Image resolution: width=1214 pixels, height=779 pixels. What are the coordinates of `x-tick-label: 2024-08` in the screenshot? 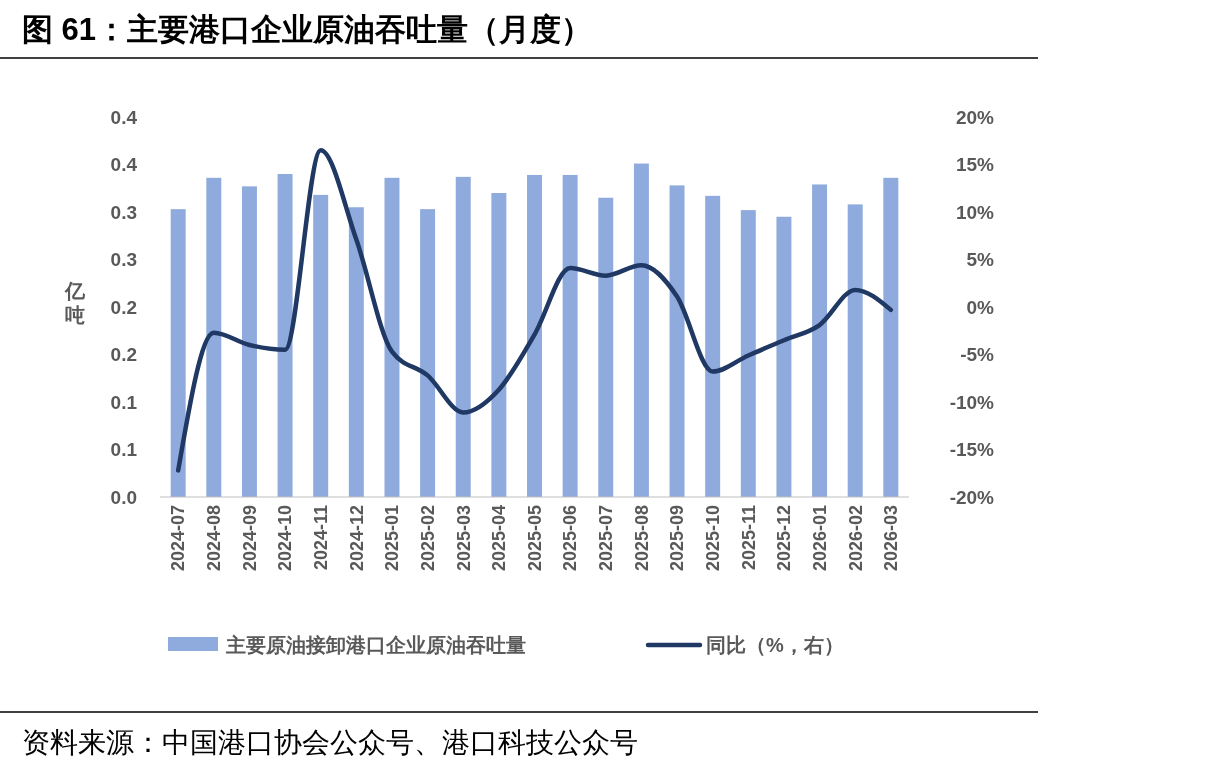 It's located at (214, 538).